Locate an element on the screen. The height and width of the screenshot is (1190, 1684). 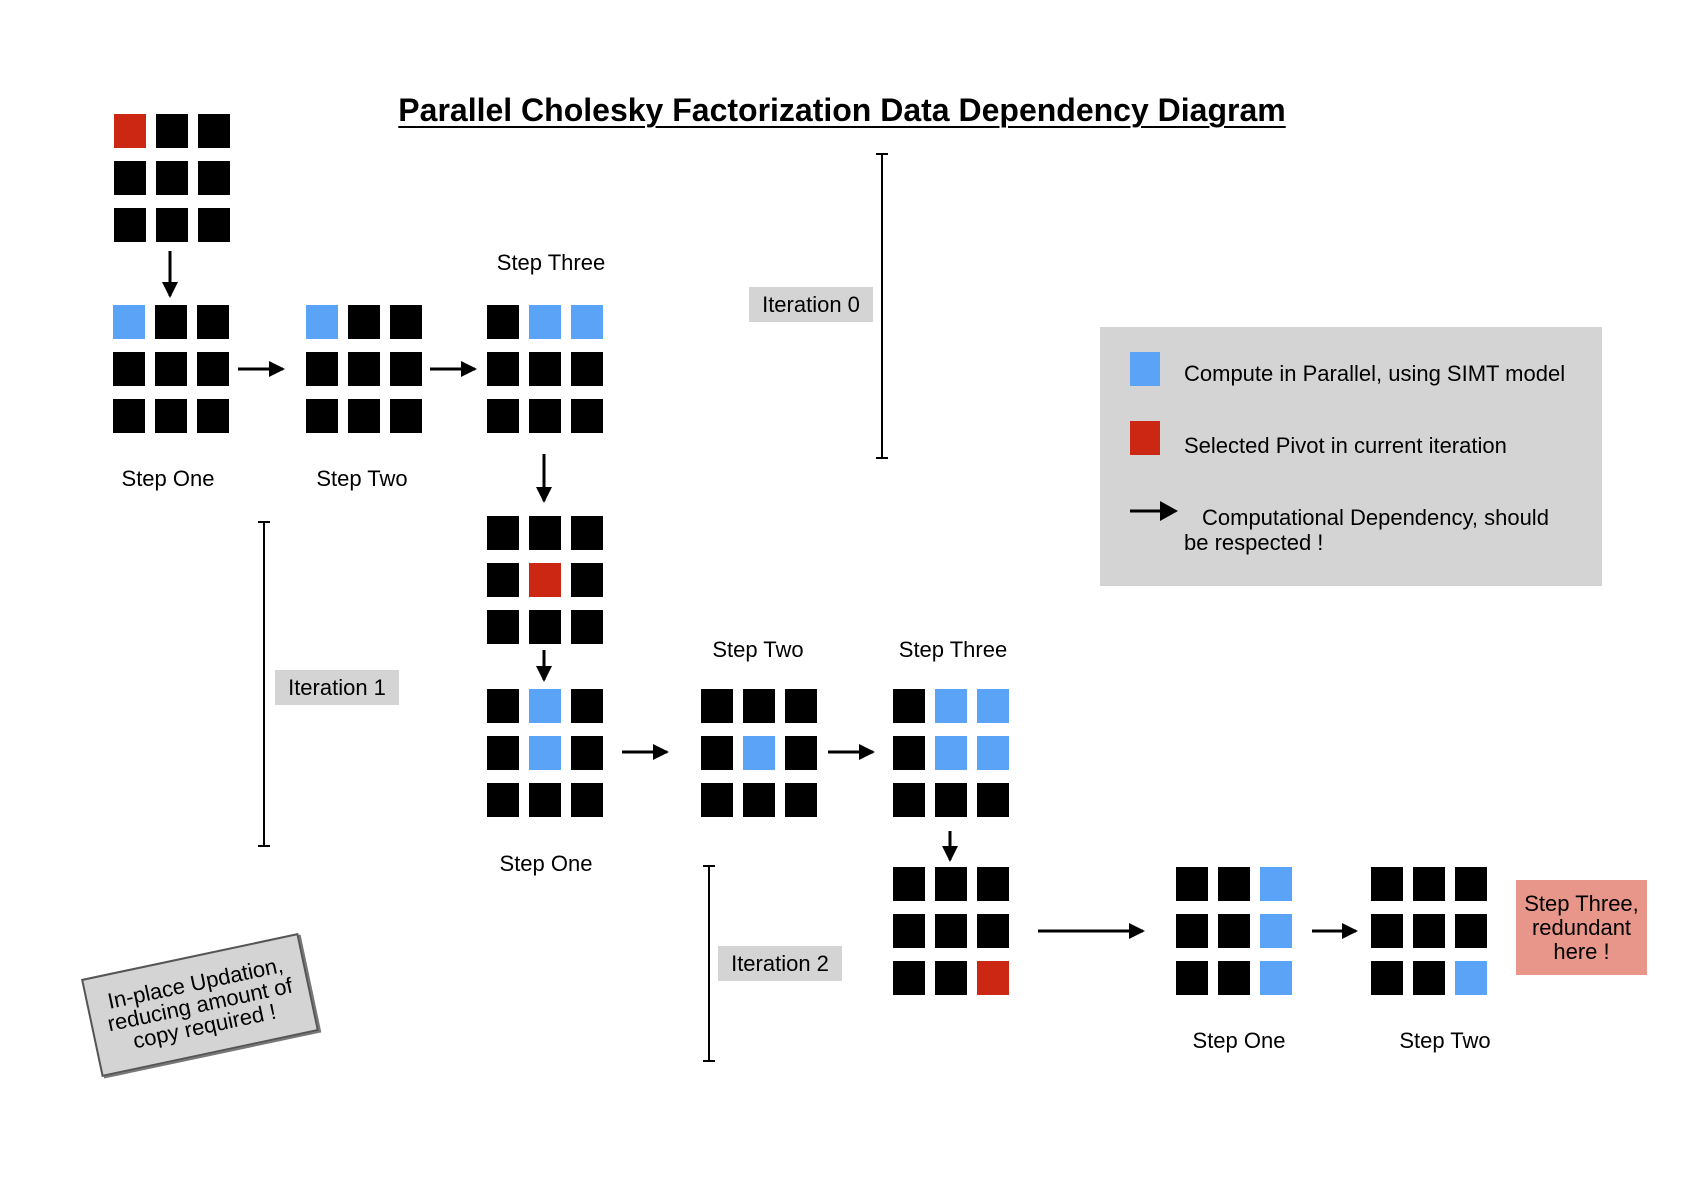
label-iteration-1: Iteration 1 is located at coordinates (337, 687).